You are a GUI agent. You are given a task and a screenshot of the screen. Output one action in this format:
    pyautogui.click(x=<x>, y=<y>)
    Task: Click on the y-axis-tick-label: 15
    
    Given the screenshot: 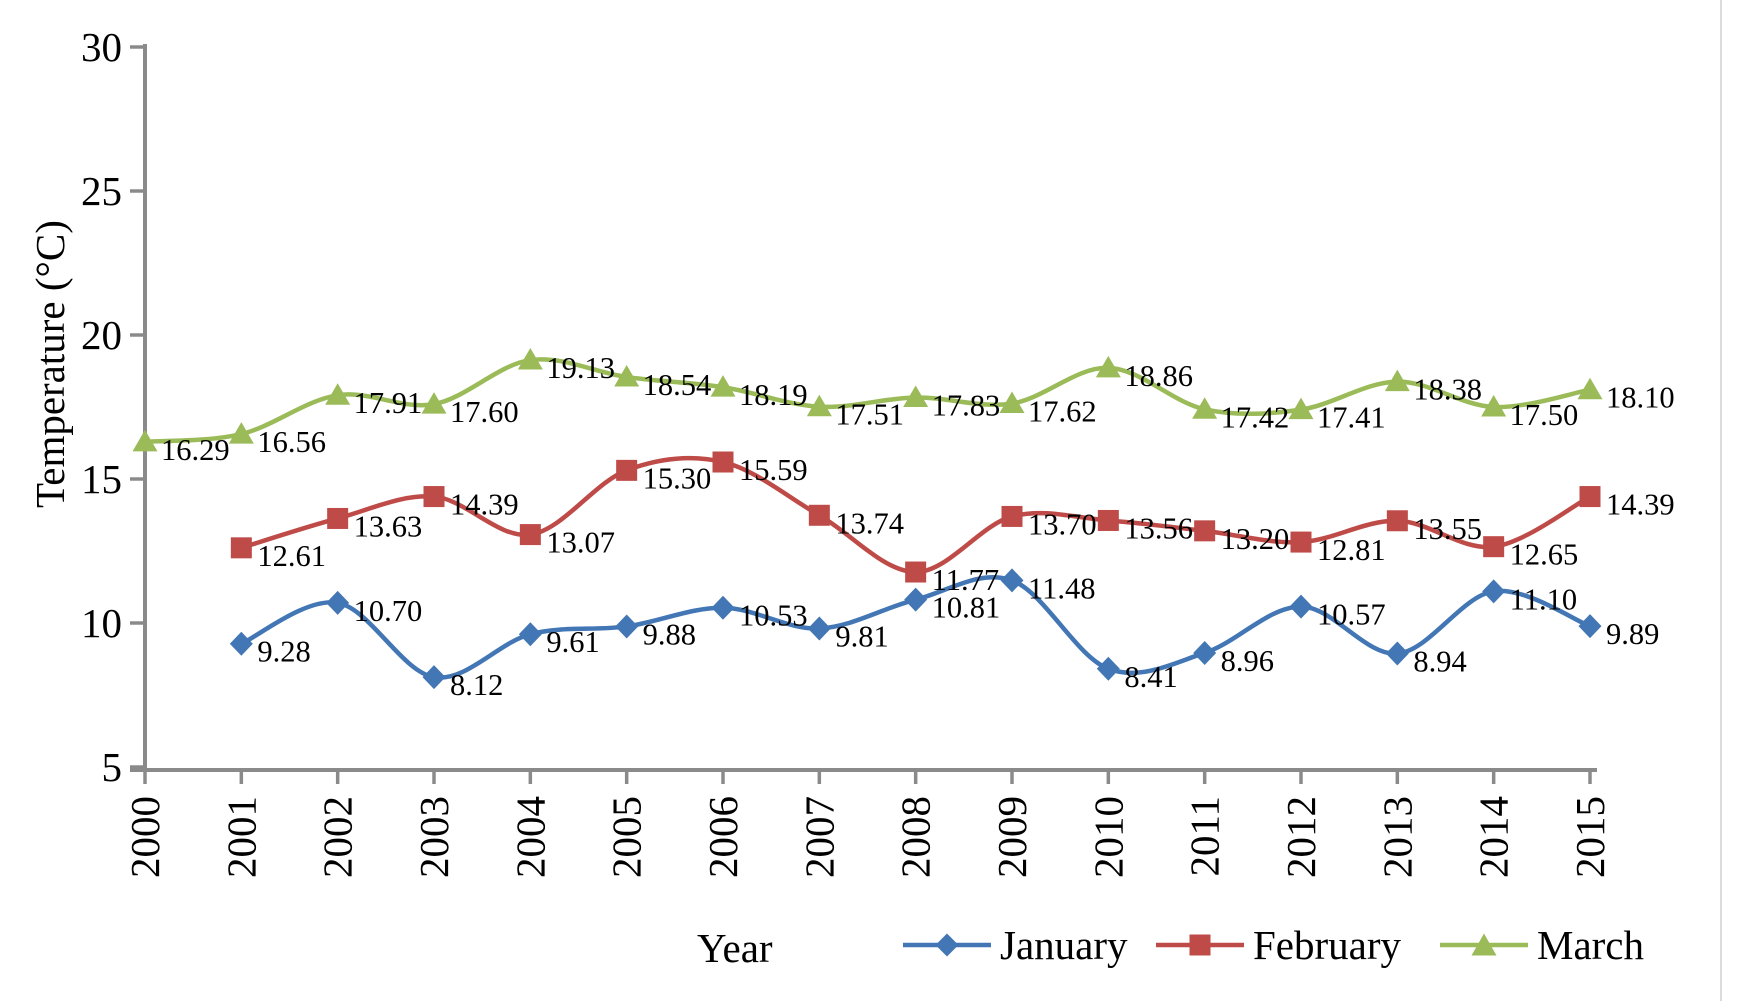 What is the action you would take?
    pyautogui.click(x=101, y=479)
    